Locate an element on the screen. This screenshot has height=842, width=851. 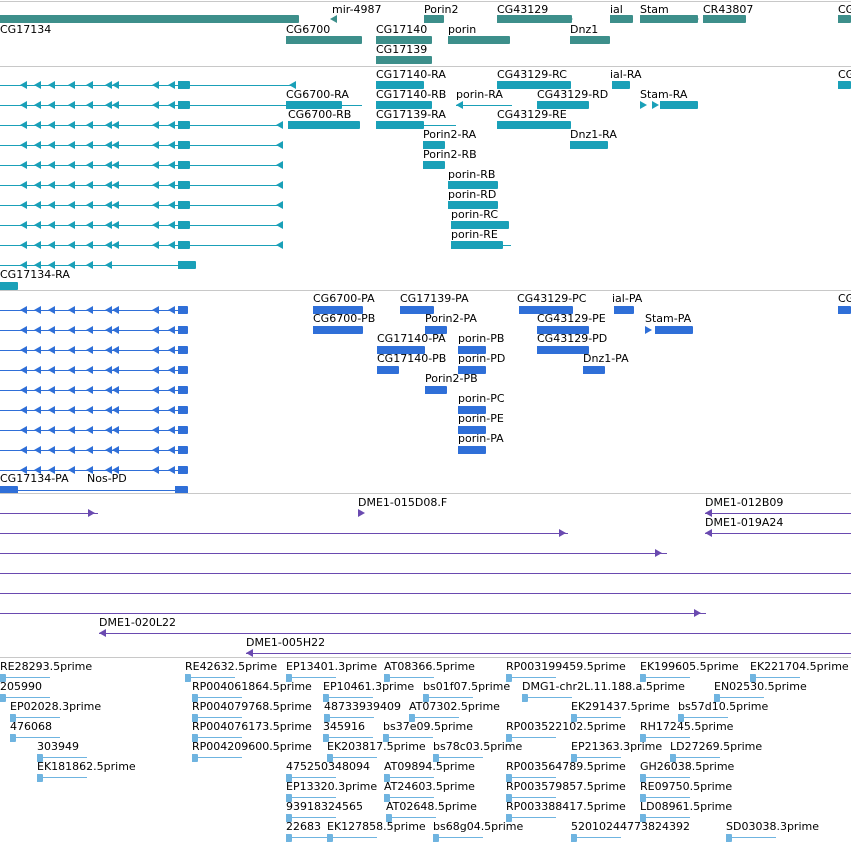
protein-label: Nos-PD is located at coordinates (107, 478).